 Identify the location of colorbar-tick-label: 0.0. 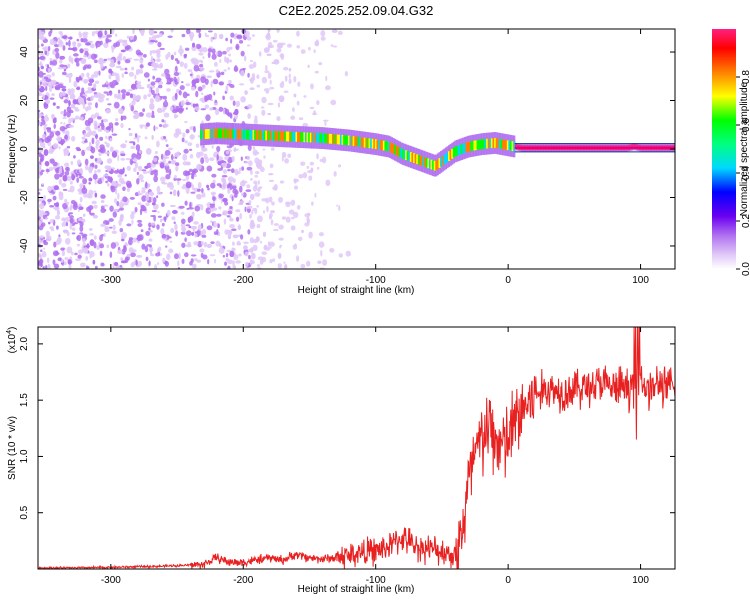
(745, 269).